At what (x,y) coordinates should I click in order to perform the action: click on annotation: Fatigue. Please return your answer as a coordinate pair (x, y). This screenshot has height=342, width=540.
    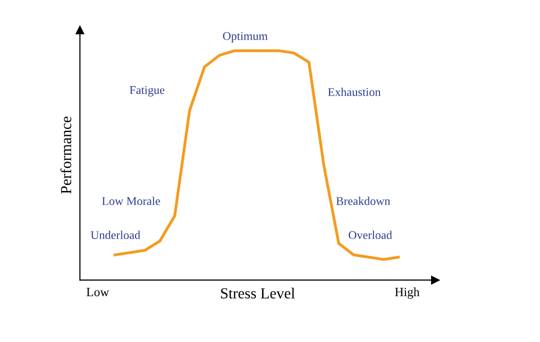
    Looking at the image, I should click on (147, 91).